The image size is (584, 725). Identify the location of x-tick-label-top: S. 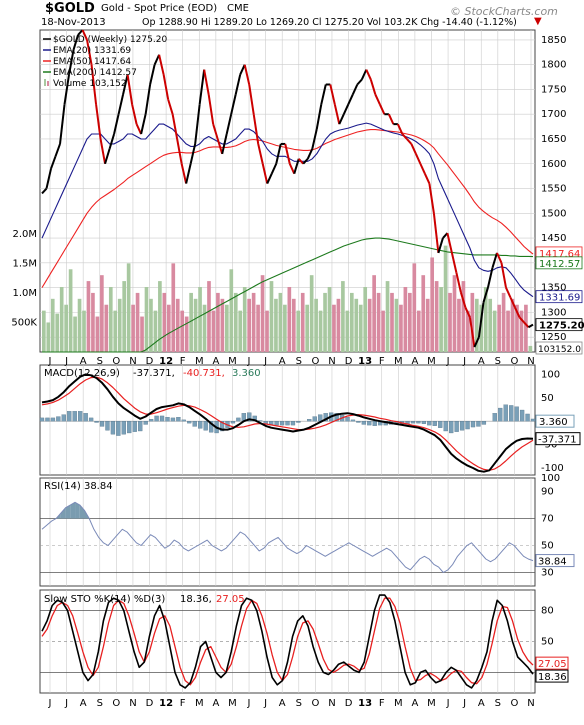
(100, 361).